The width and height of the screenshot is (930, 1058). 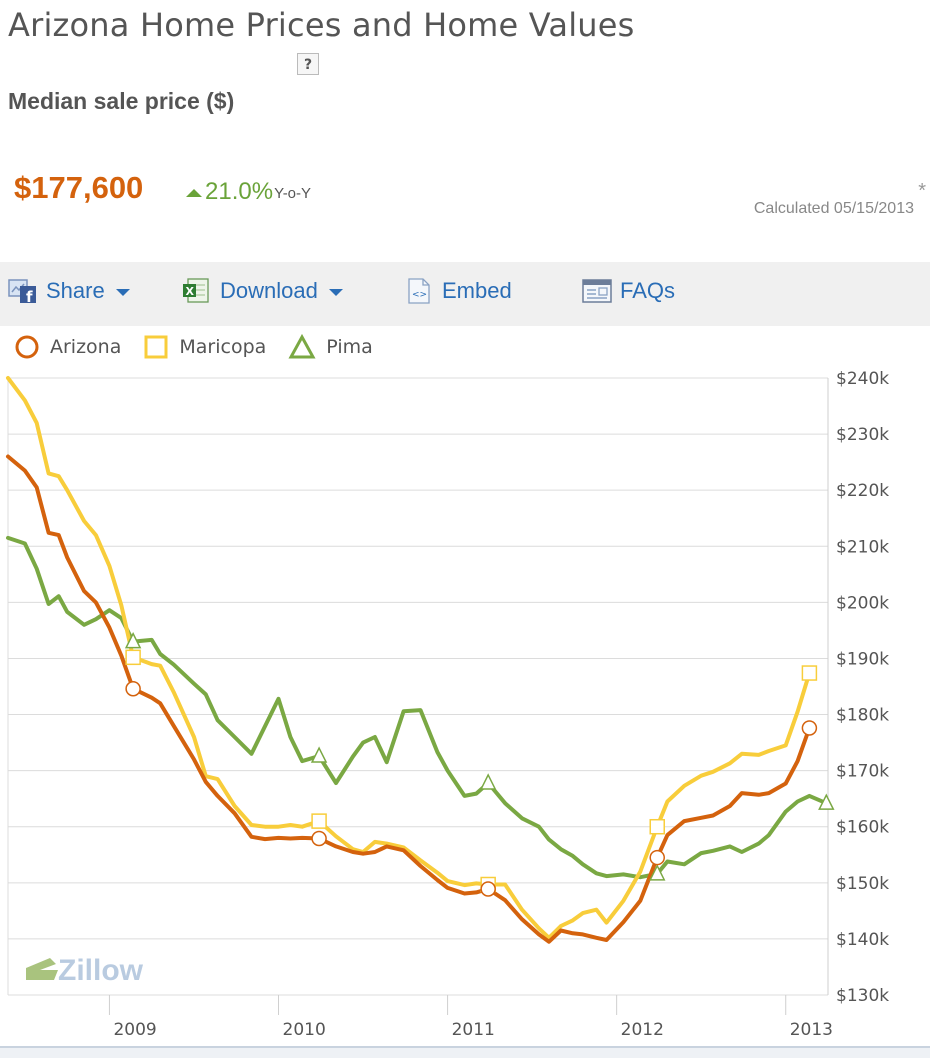 What do you see at coordinates (293, 193) in the screenshot?
I see `yoy-change-suffix: Y-o-Y` at bounding box center [293, 193].